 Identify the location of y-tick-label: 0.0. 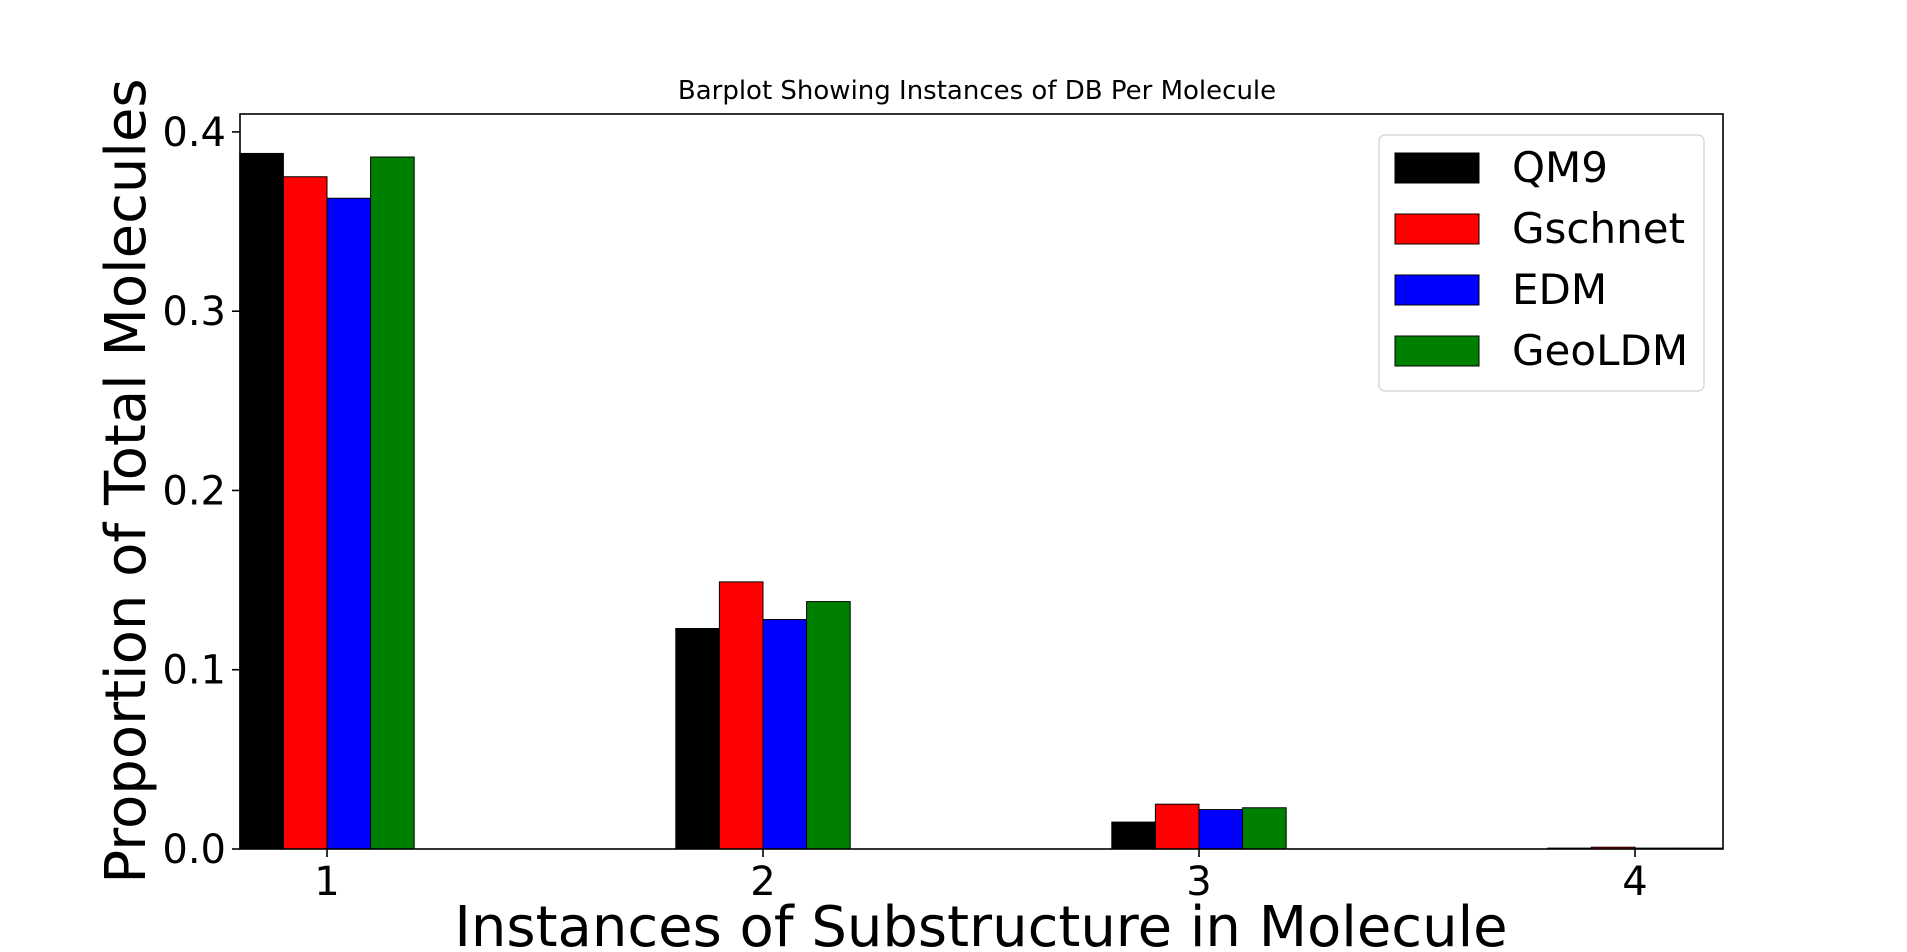
(194, 850).